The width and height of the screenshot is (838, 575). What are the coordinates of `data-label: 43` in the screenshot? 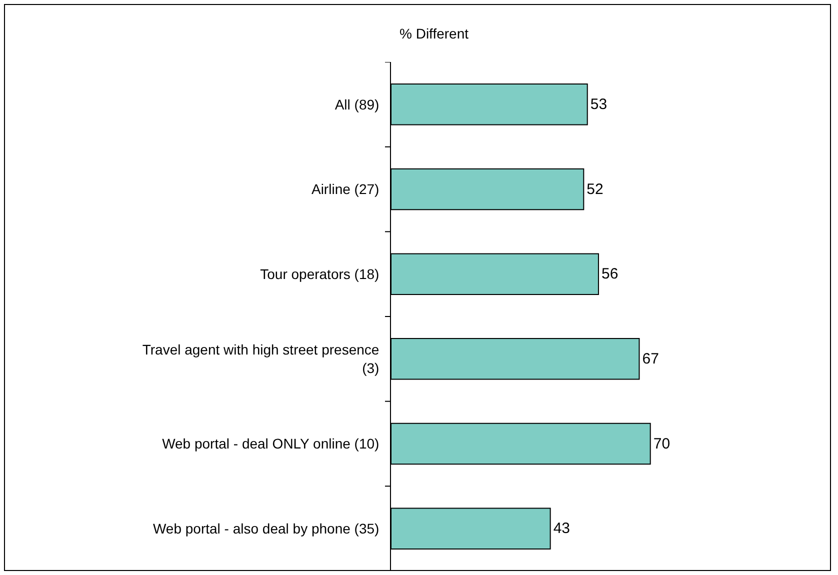 It's located at (561, 529).